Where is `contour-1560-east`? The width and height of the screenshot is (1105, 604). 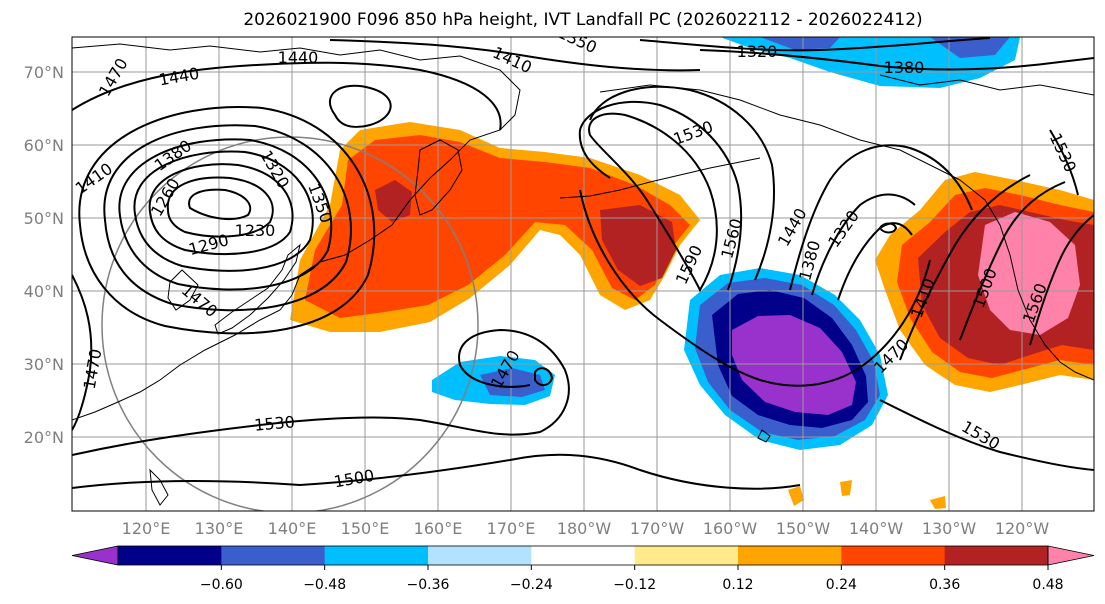 contour-1560-east is located at coordinates (1061, 280).